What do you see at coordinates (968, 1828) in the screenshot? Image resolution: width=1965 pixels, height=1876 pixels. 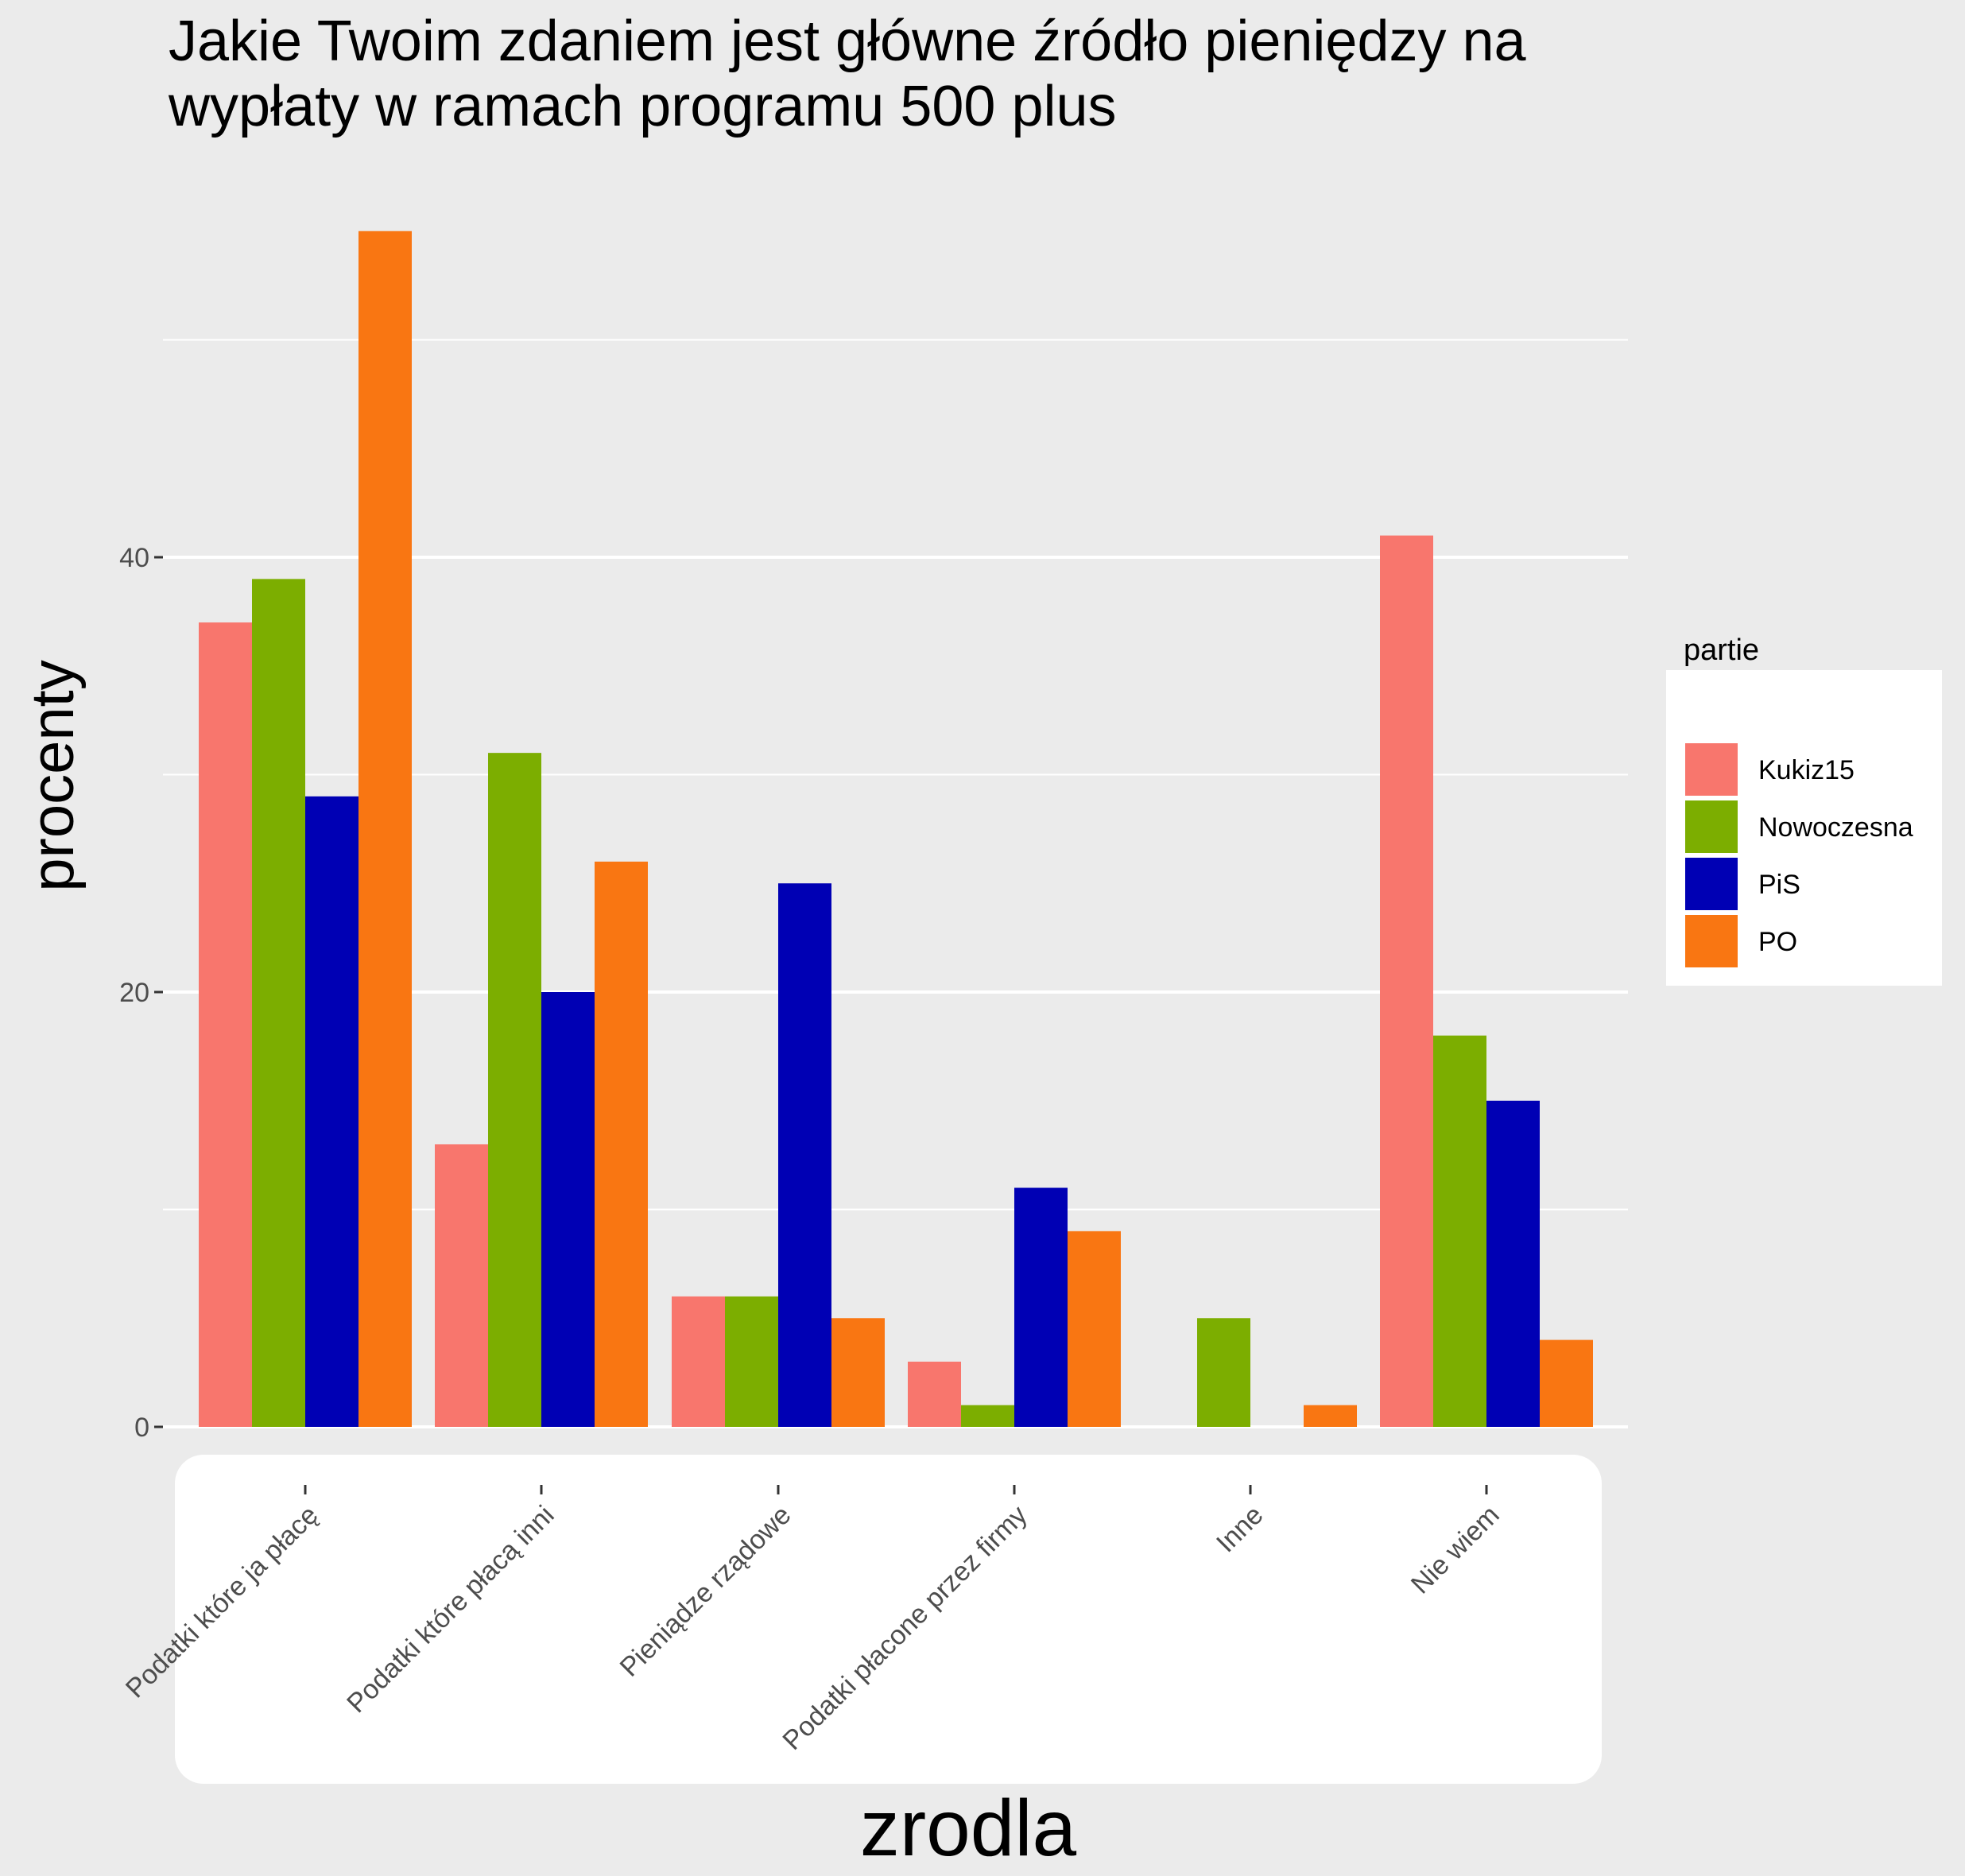 I see `x-axis-title: zrodla` at bounding box center [968, 1828].